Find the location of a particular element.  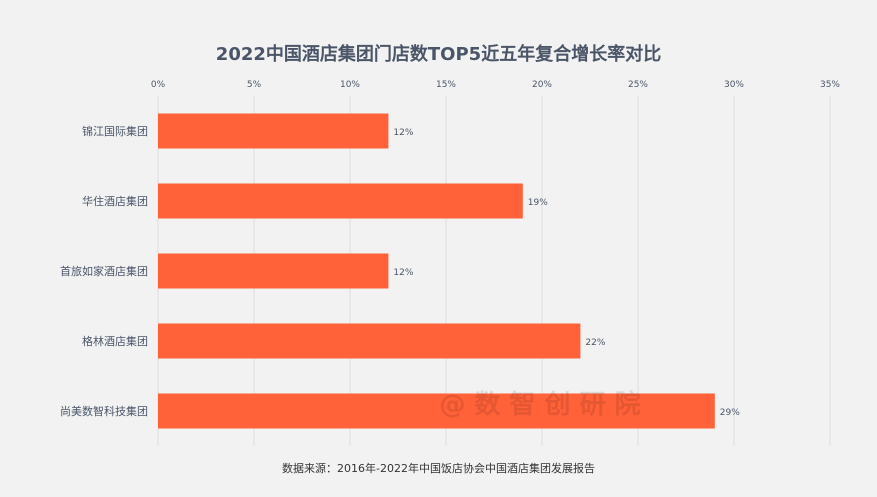

category-label: 首旅如家酒店集团 is located at coordinates (104, 271).